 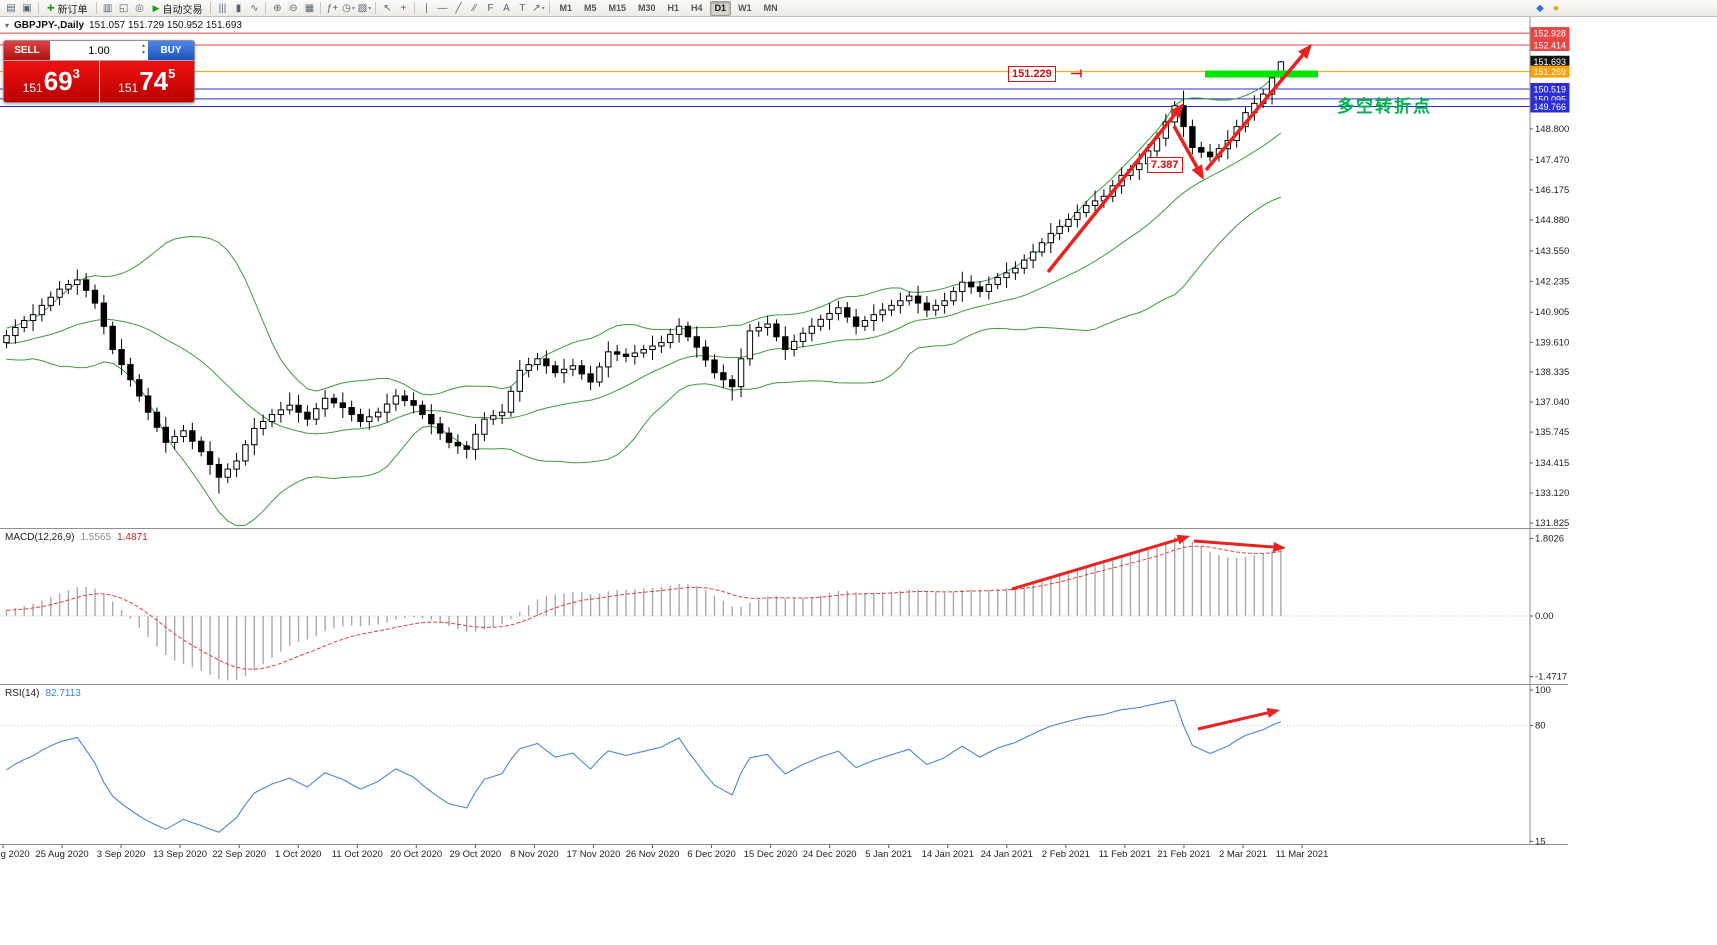 What do you see at coordinates (1032, 74) in the screenshot?
I see `price-callout-high: 151.229` at bounding box center [1032, 74].